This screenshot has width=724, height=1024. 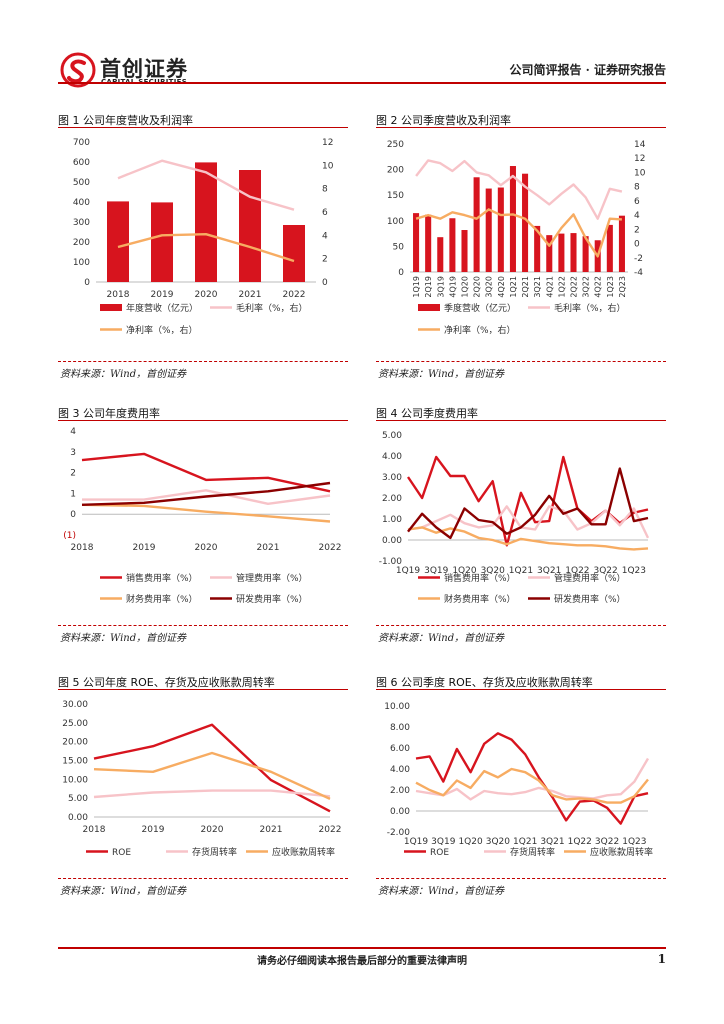 What do you see at coordinates (73, 432) in the screenshot?
I see `y-tick-label: 4` at bounding box center [73, 432].